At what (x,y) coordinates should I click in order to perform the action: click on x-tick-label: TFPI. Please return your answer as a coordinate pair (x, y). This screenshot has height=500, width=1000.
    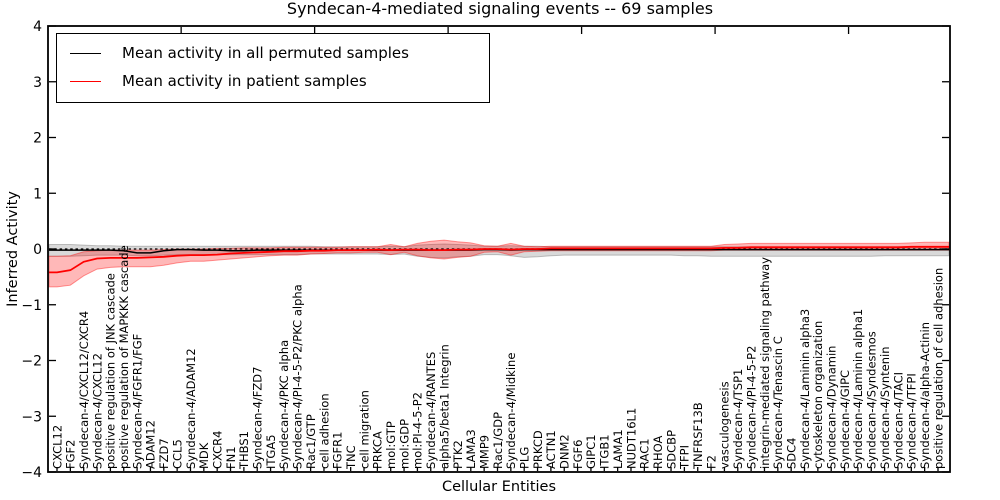
    Looking at the image, I should click on (685, 457).